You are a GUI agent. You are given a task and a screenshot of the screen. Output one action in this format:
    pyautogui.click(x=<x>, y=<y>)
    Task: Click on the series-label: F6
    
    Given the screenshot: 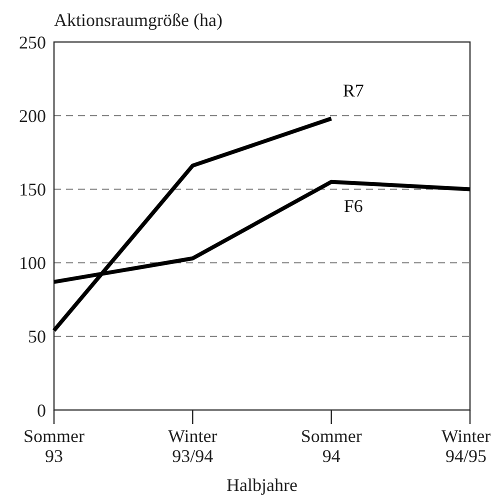 What is the action you would take?
    pyautogui.click(x=353, y=206)
    